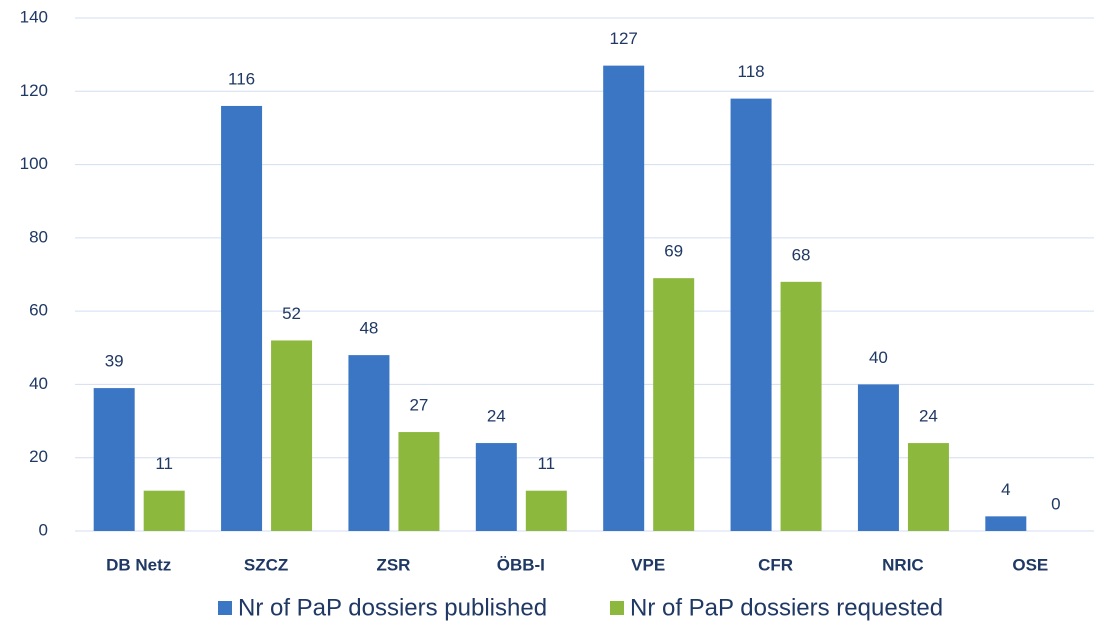 Image resolution: width=1094 pixels, height=641 pixels. I want to click on data-label: 48, so click(368, 328).